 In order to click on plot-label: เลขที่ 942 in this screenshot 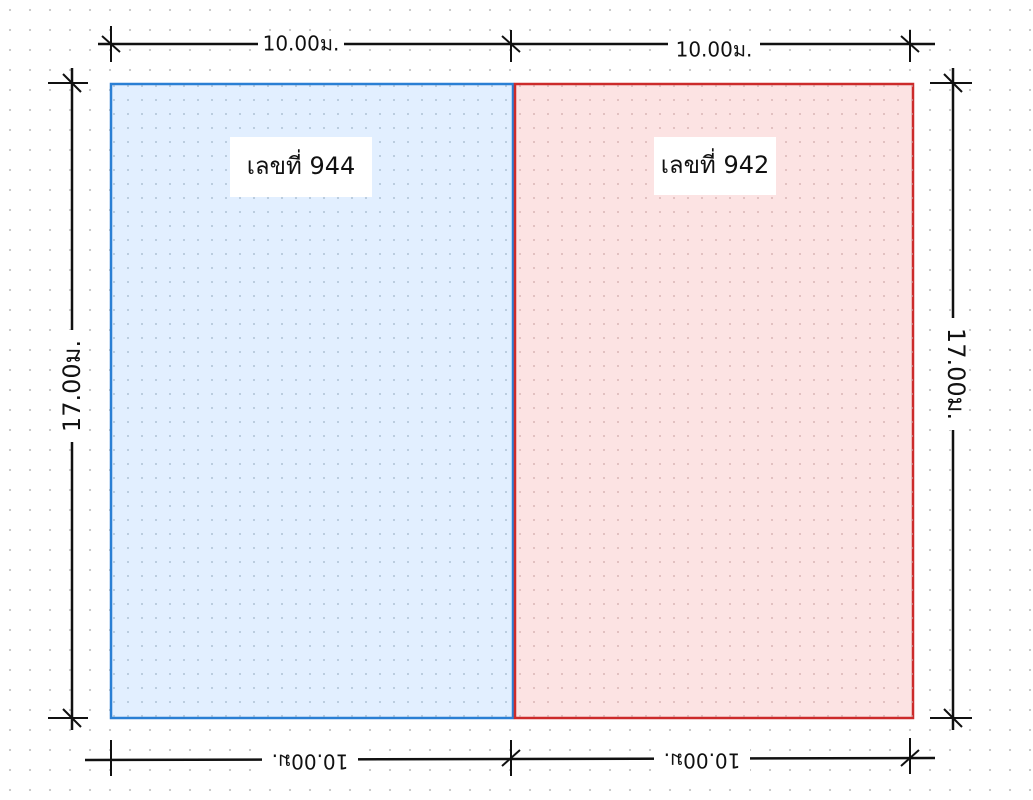, I will do `click(715, 163)`.